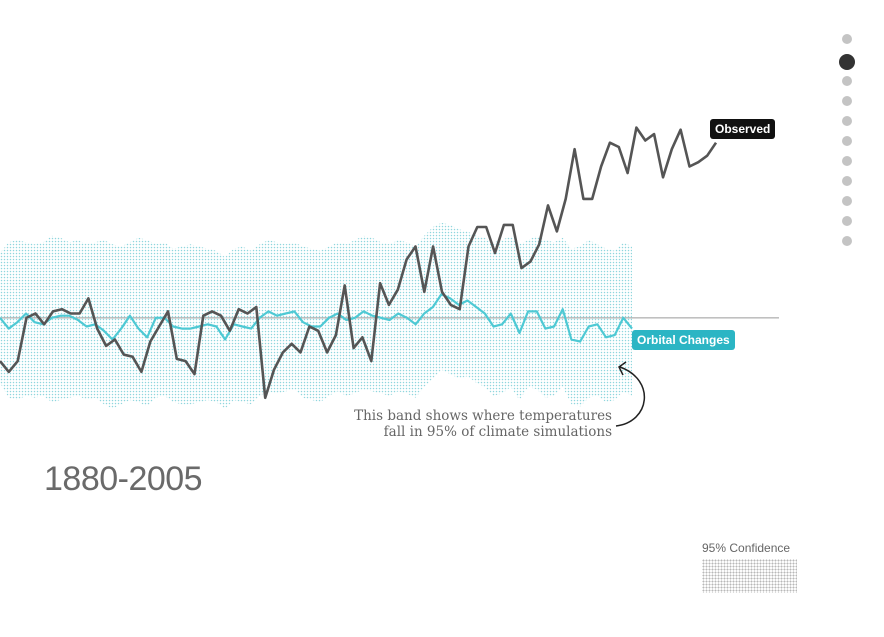 Image resolution: width=884 pixels, height=637 pixels. What do you see at coordinates (497, 432) in the screenshot?
I see `annotation-line-2: fall in 95% of climate simulations` at bounding box center [497, 432].